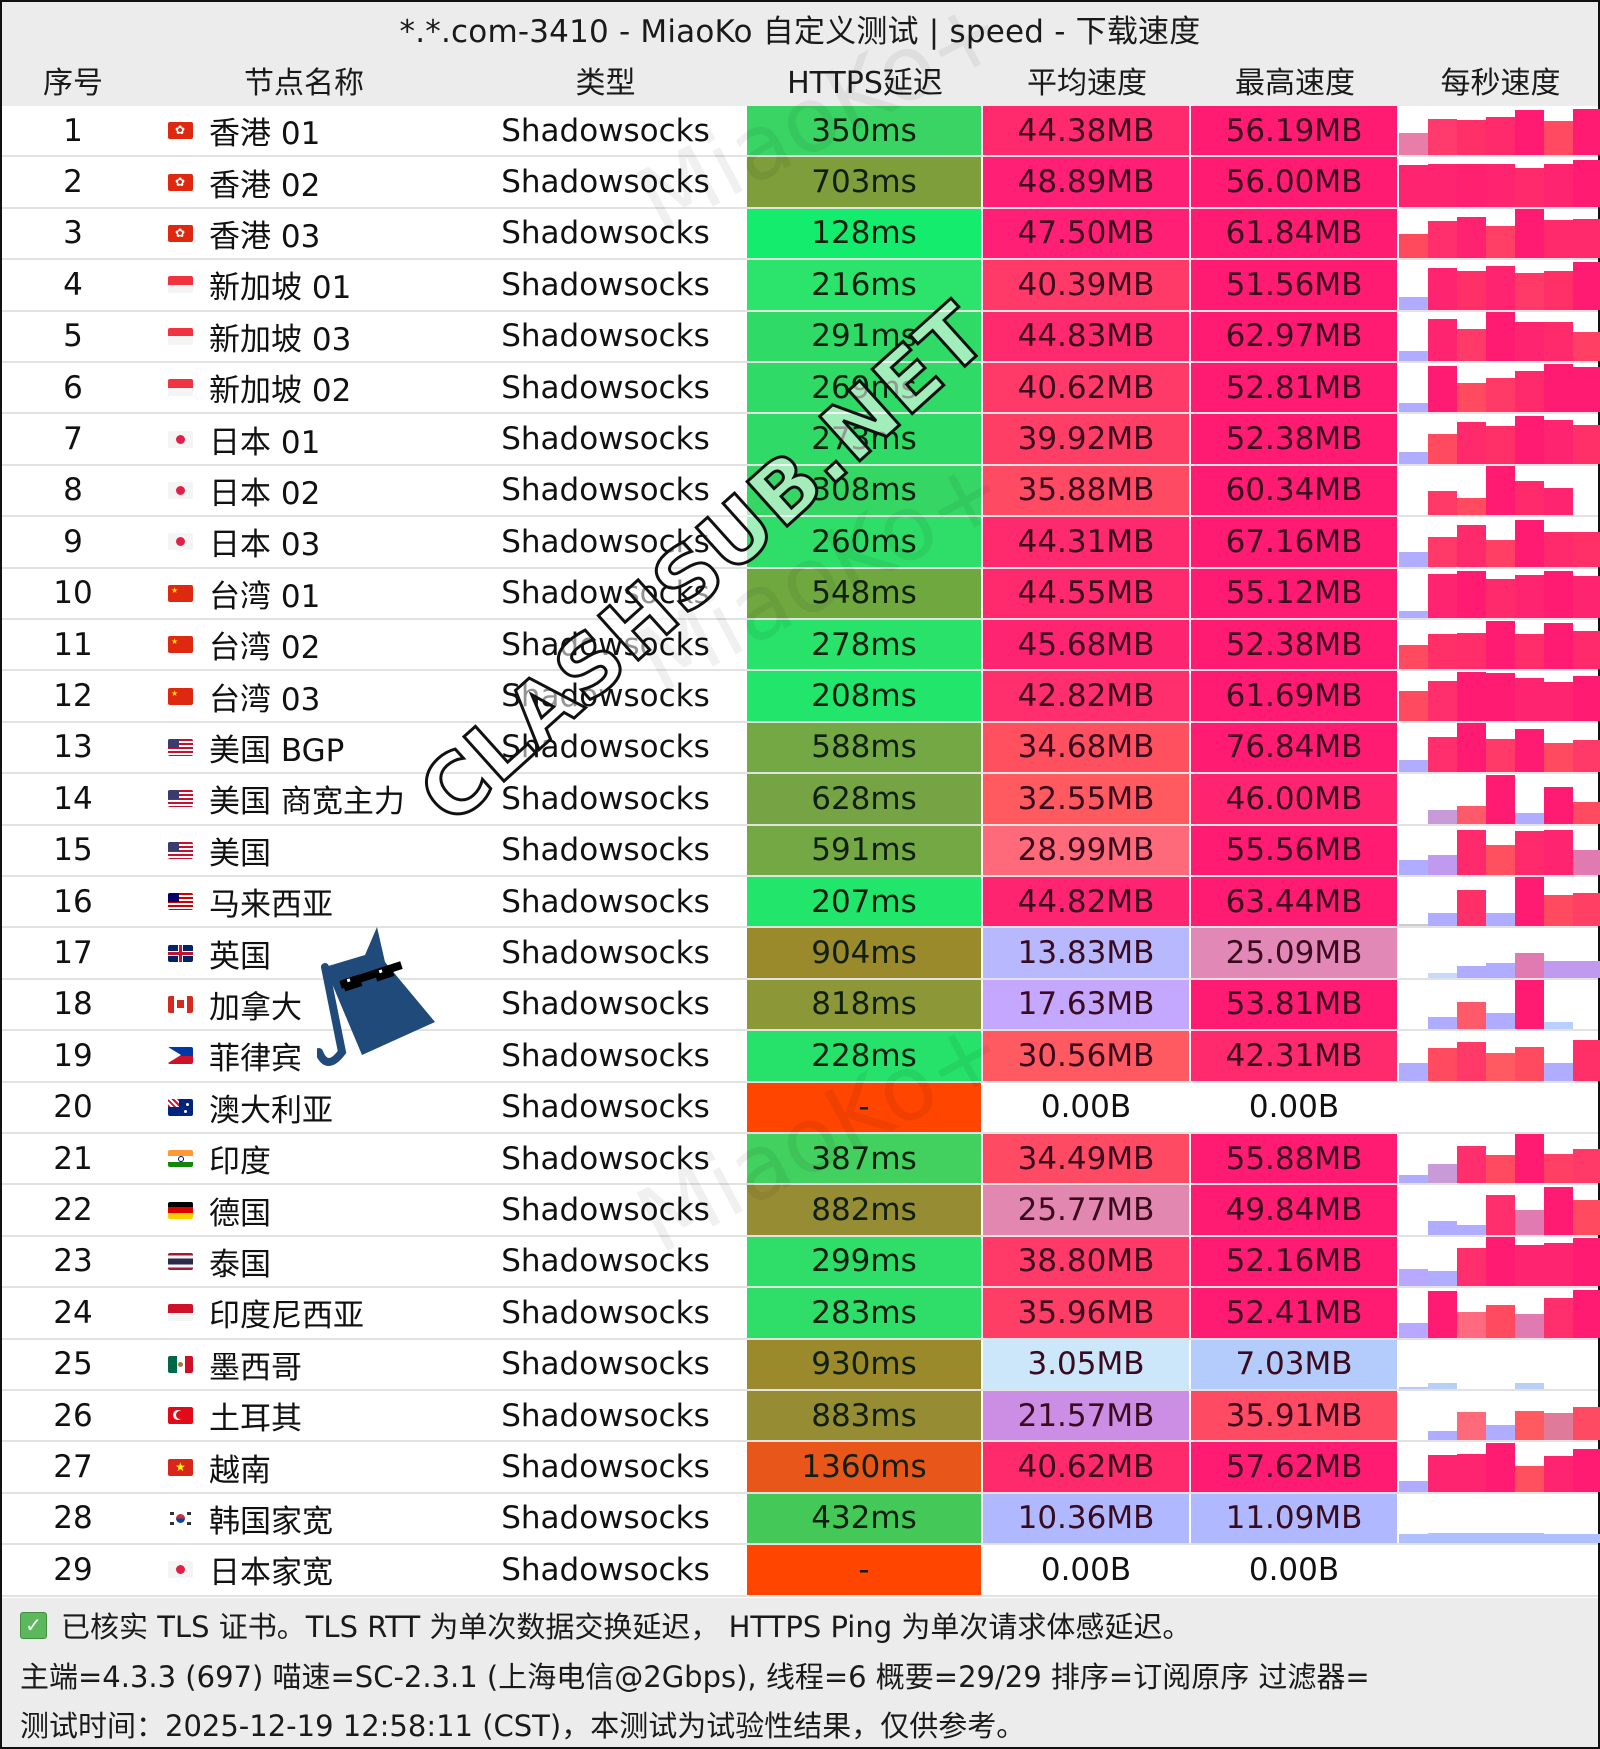  Describe the element at coordinates (801, 1160) in the screenshot. I see `table-row: 21 印度 Shadowsocks 387ms 34.49MB 55.88MB` at that location.